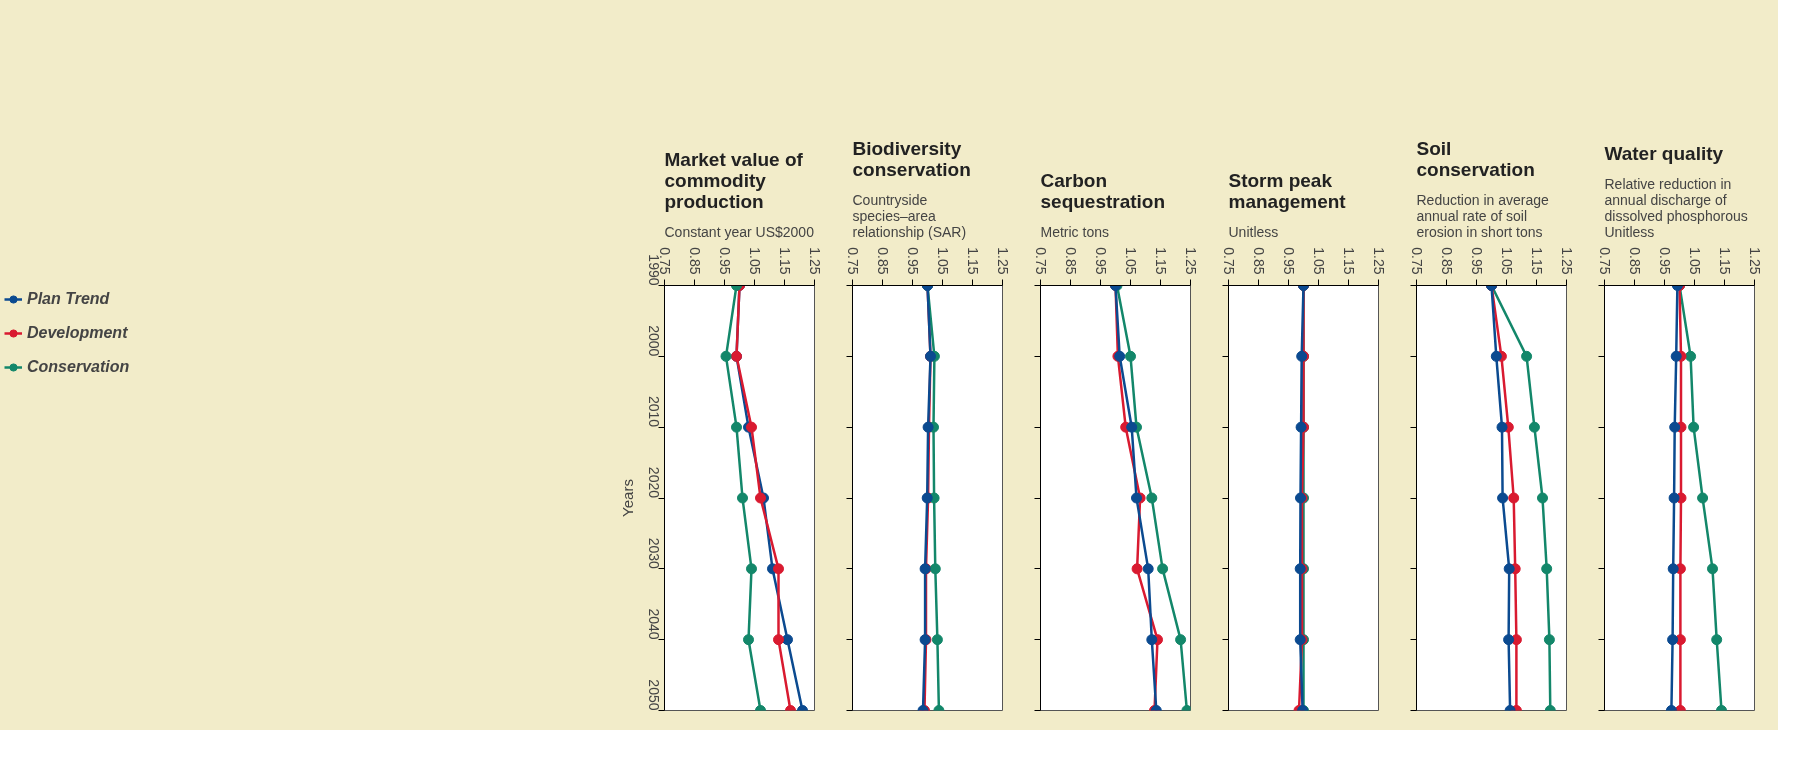 The width and height of the screenshot is (1810, 760). Describe the element at coordinates (78, 367) in the screenshot. I see `legend-label: Conservation` at that location.